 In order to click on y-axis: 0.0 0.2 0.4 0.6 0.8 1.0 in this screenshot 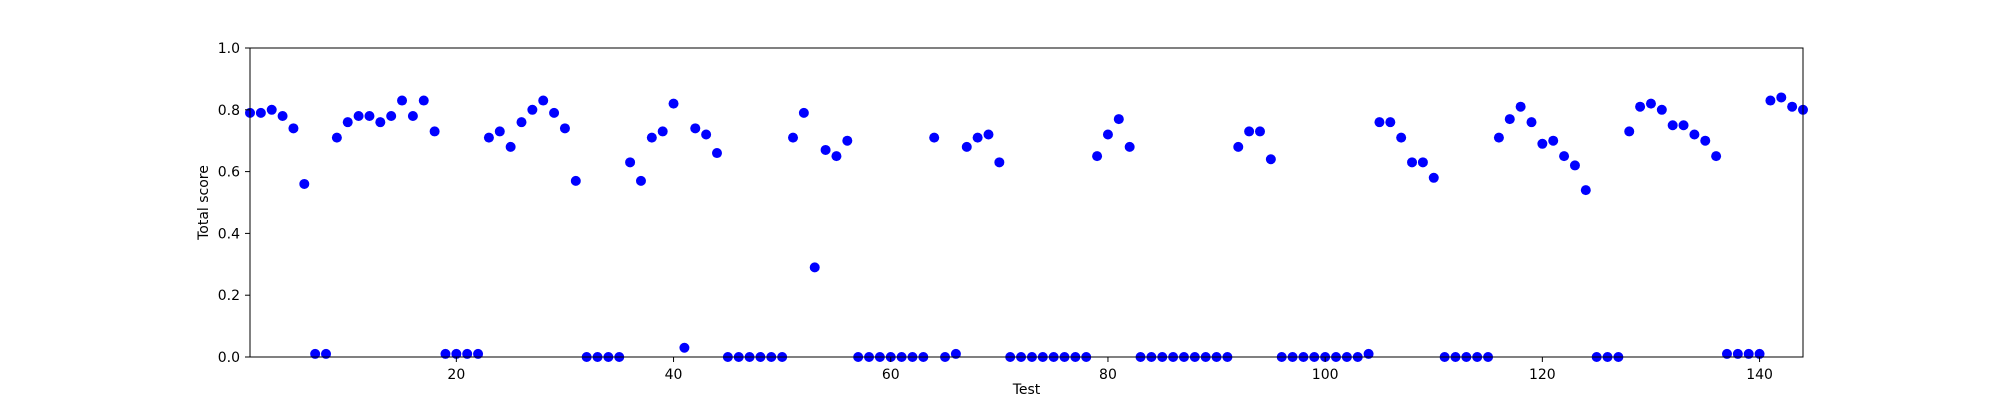, I will do `click(234, 203)`.